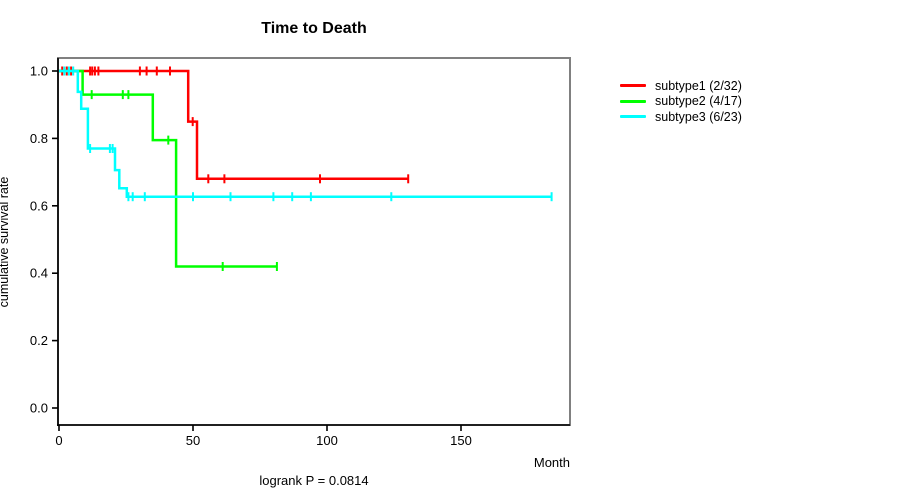 This screenshot has height=500, width=900. I want to click on svg-text: 0.4, so click(39, 273).